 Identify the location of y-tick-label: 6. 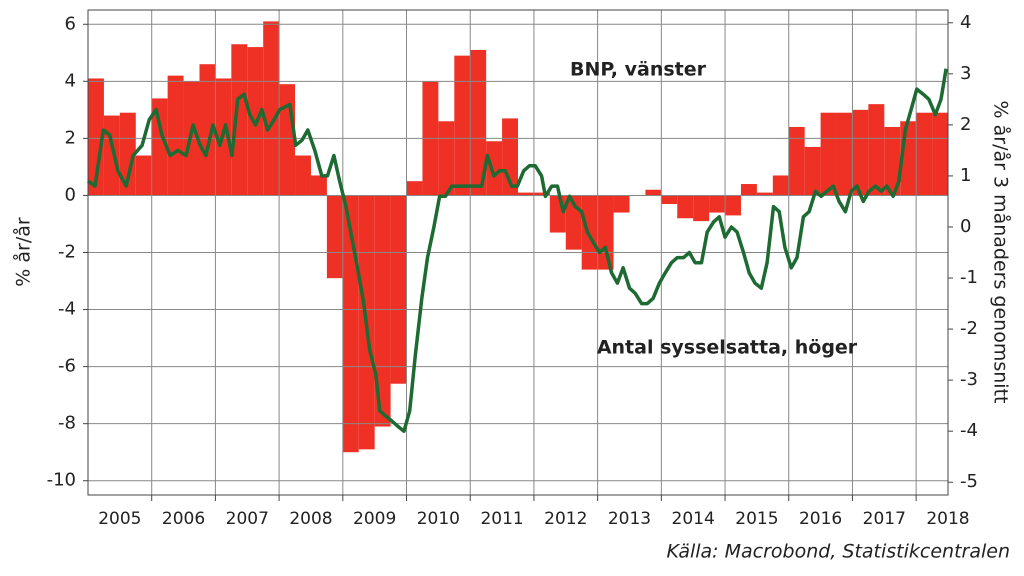
(70, 23).